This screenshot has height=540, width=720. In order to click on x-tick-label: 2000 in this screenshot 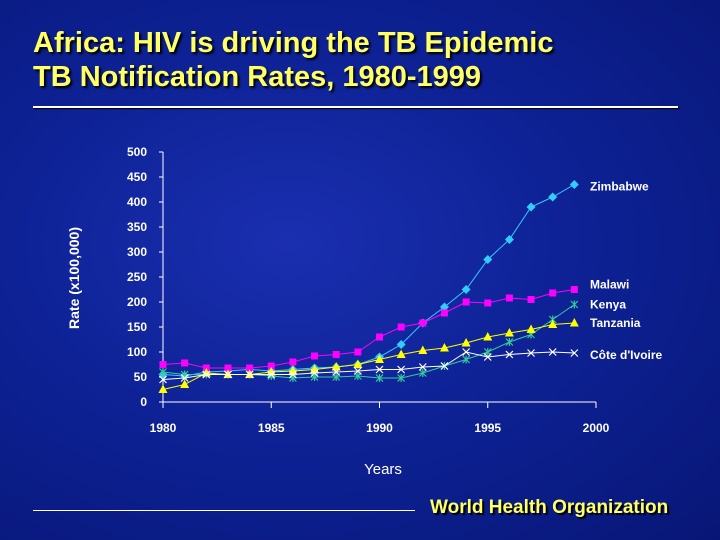, I will do `click(596, 428)`.